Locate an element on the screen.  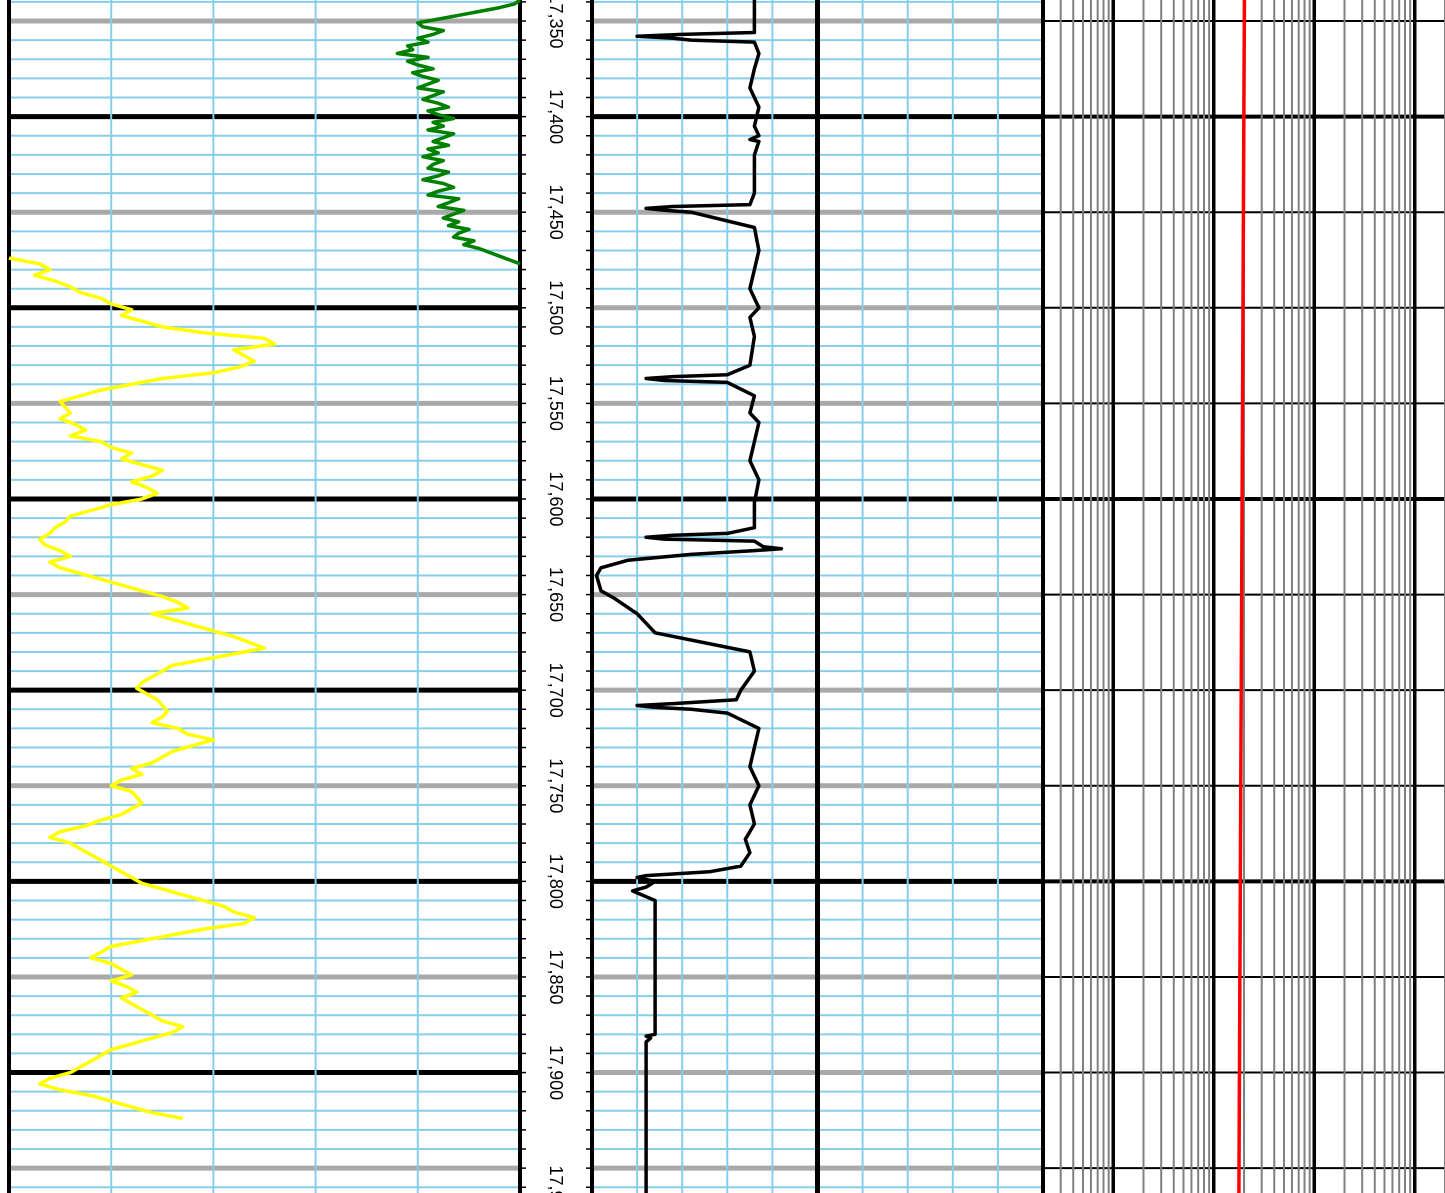
depth-label: 17,600 is located at coordinates (556, 498).